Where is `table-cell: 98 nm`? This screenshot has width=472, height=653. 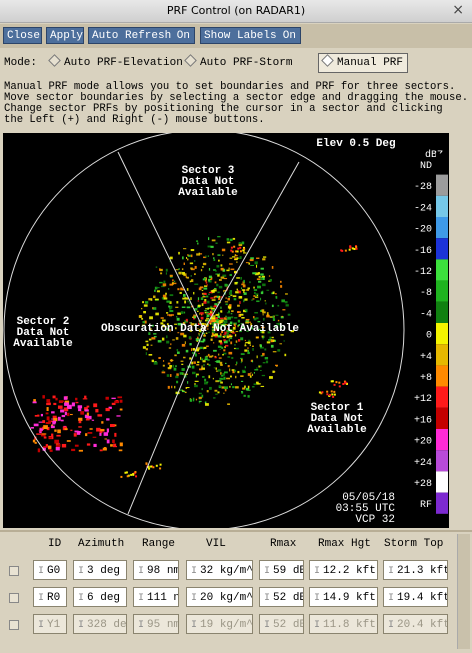 table-cell: 98 nm is located at coordinates (156, 570).